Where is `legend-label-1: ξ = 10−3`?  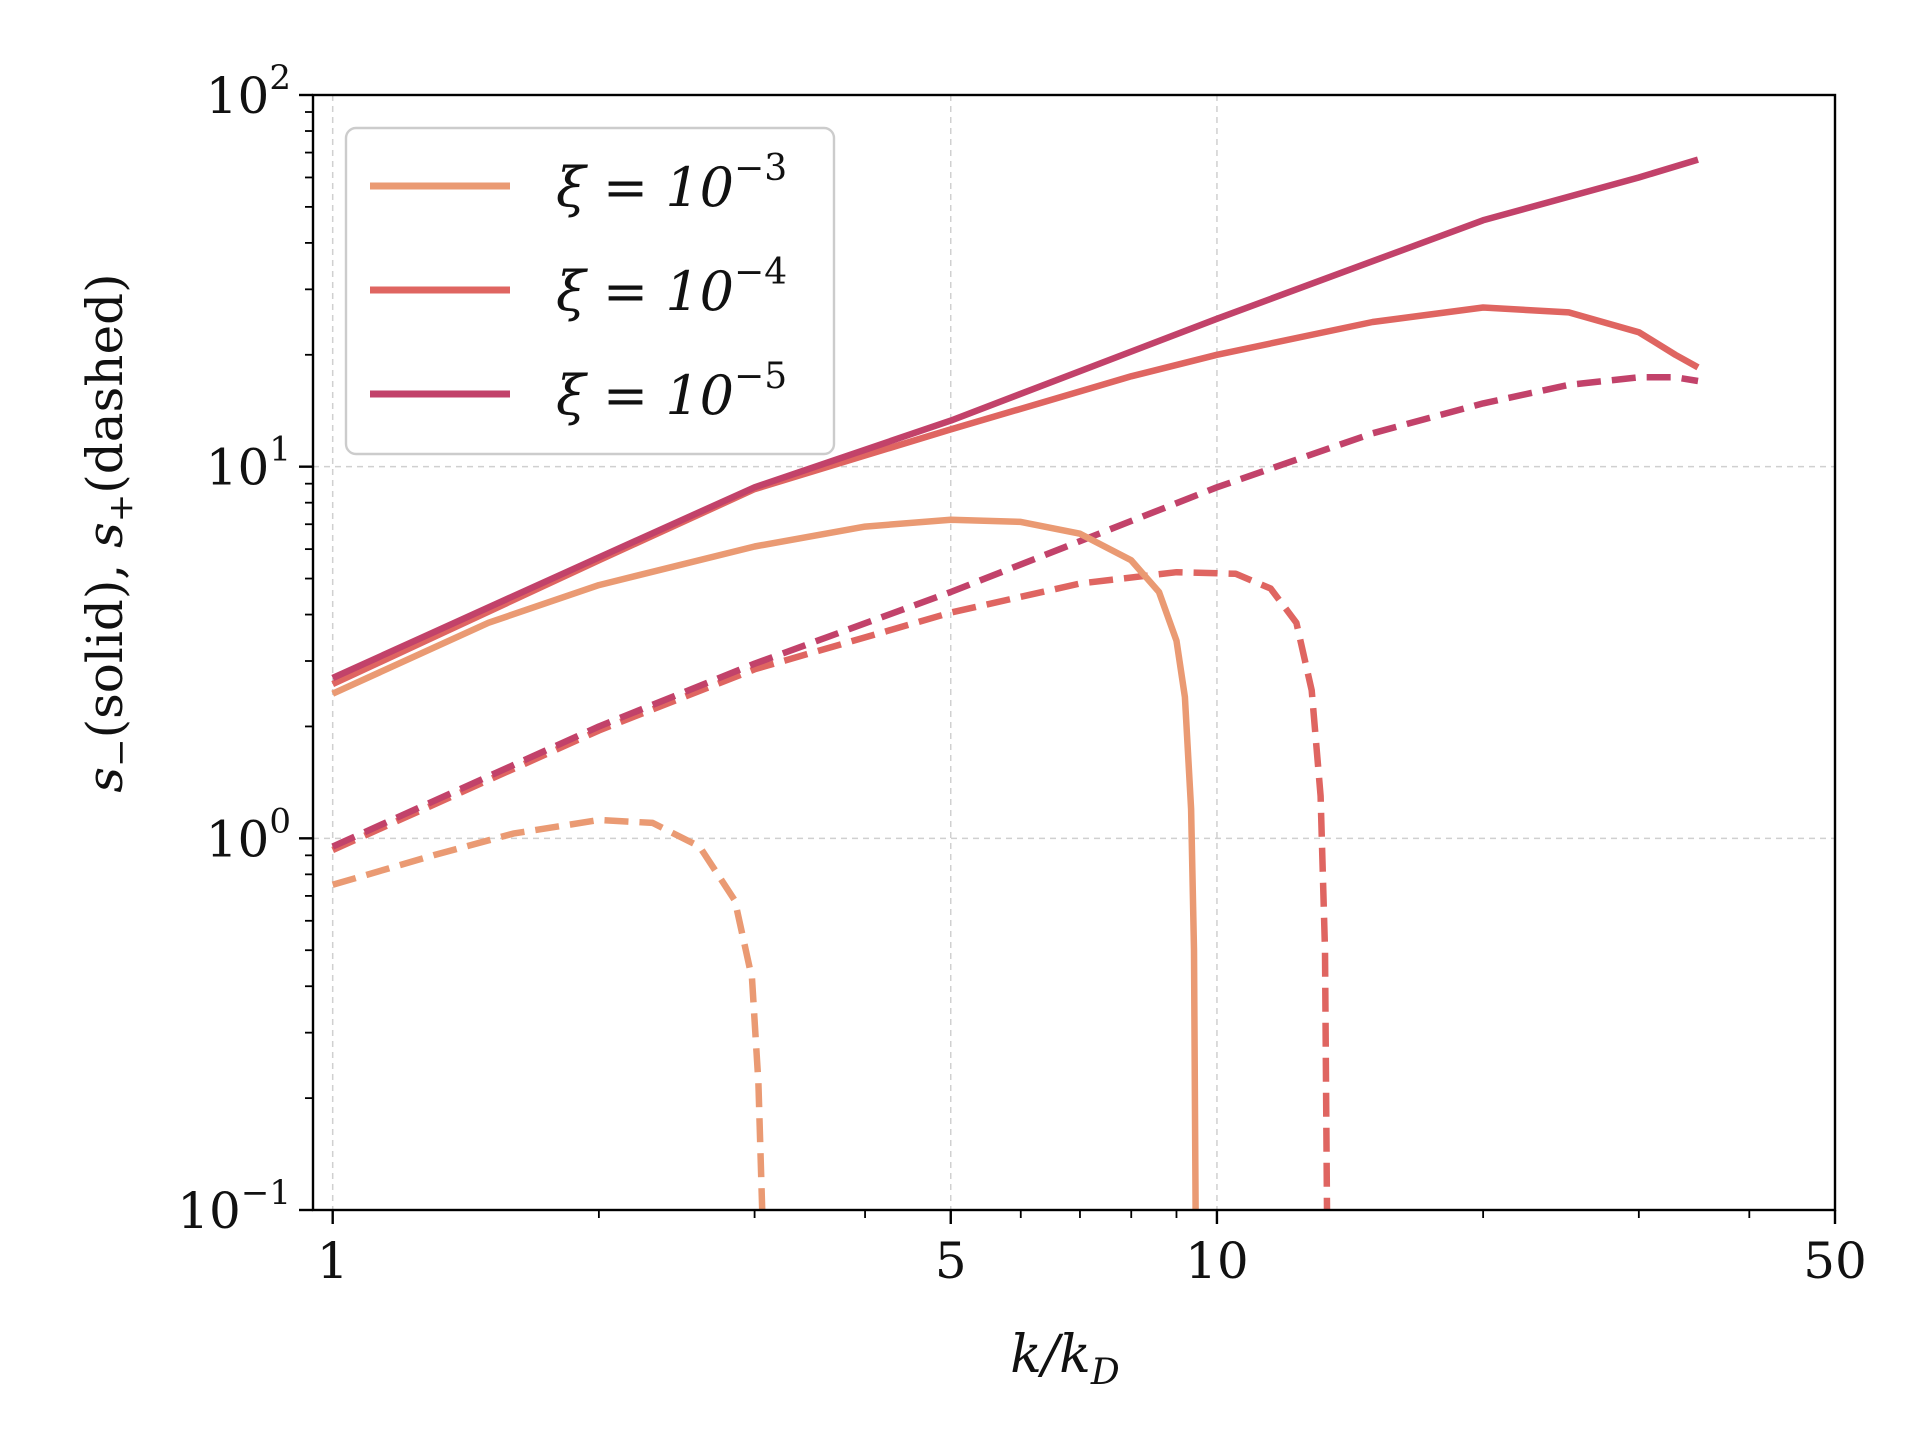
legend-label-1: ξ = 10−3 is located at coordinates (671, 183).